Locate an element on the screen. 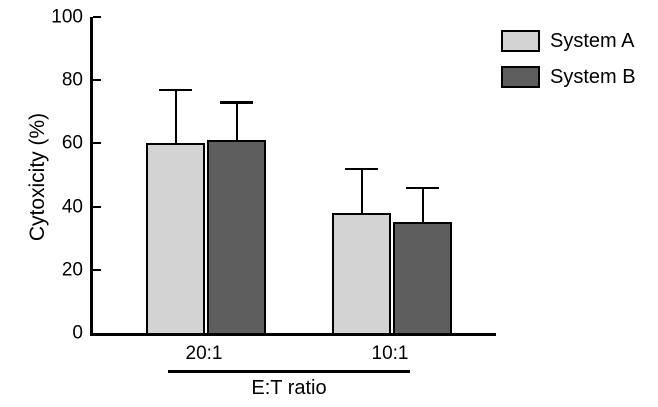  x-axis-line is located at coordinates (293, 334).